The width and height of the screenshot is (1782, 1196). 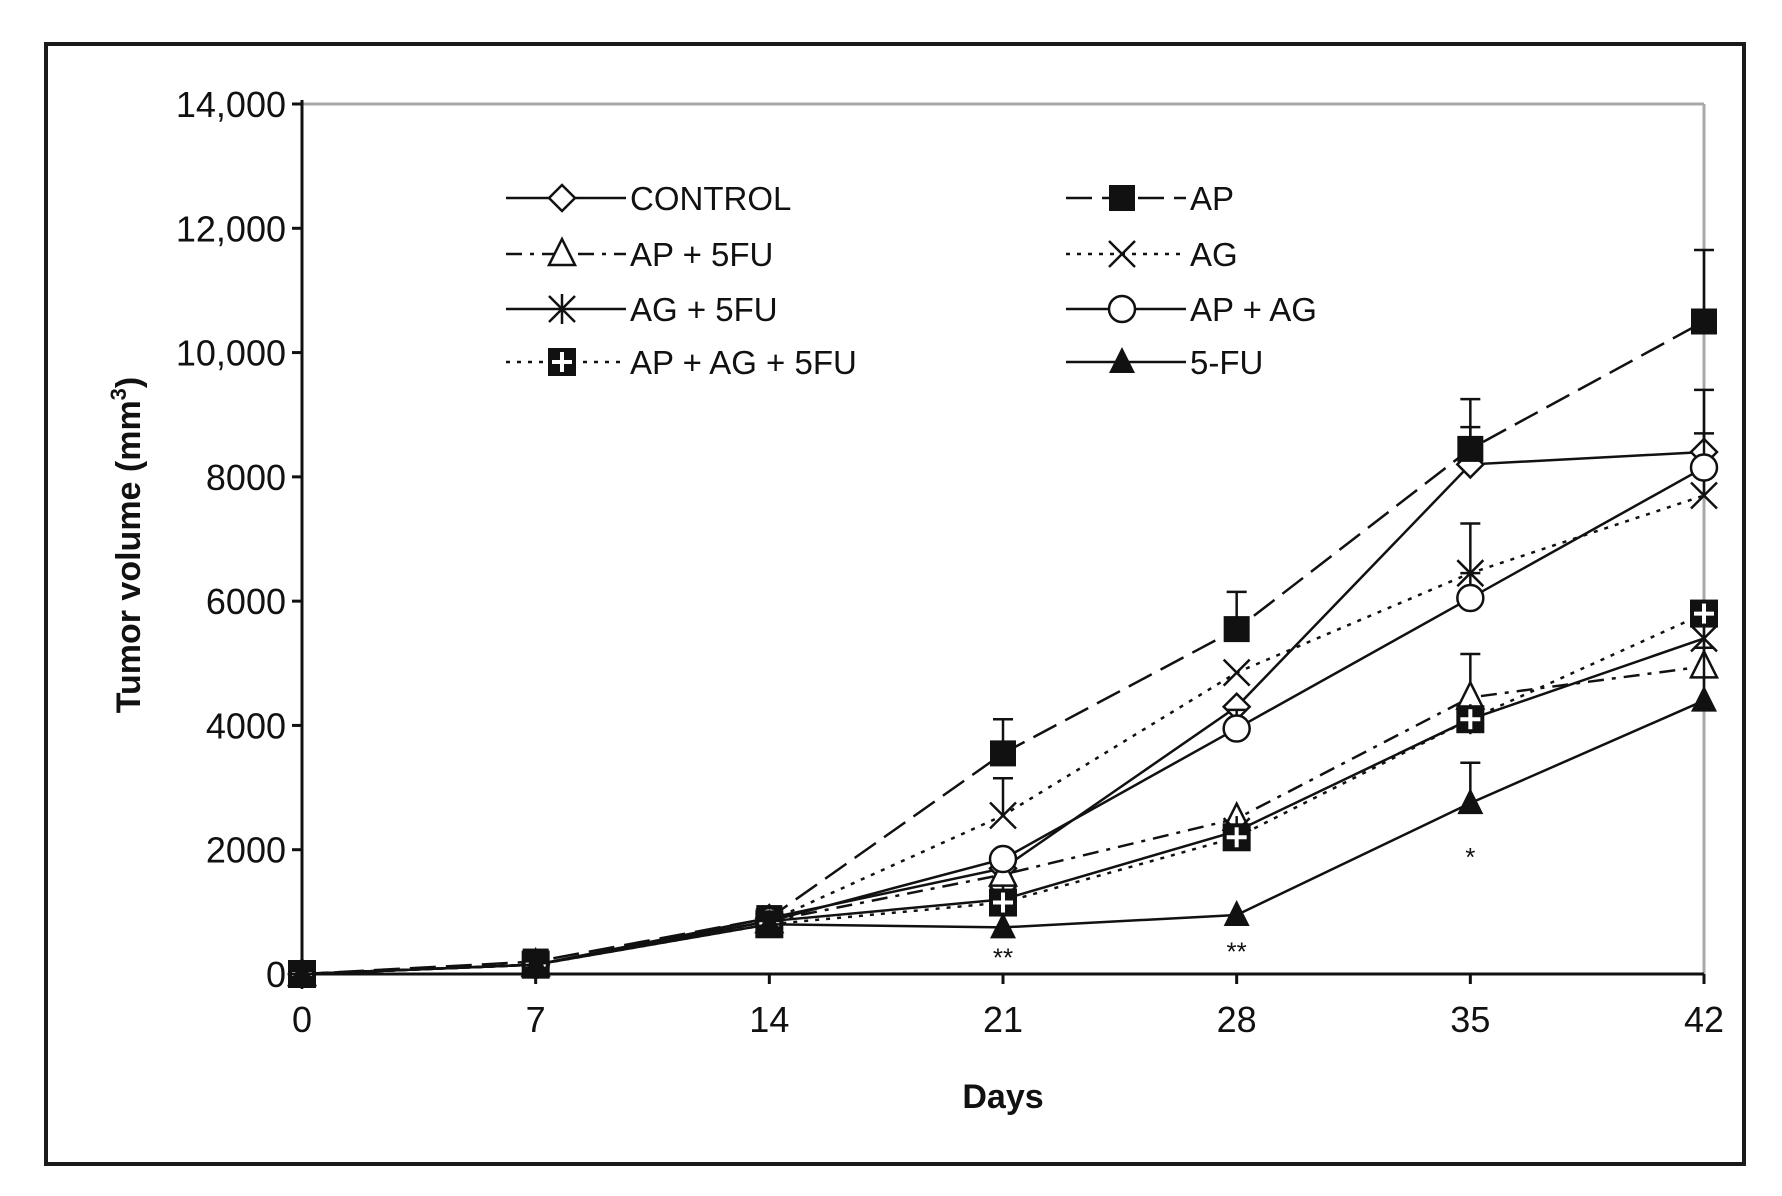 I want to click on legend-label: AP + AG, so click(x=1253, y=309).